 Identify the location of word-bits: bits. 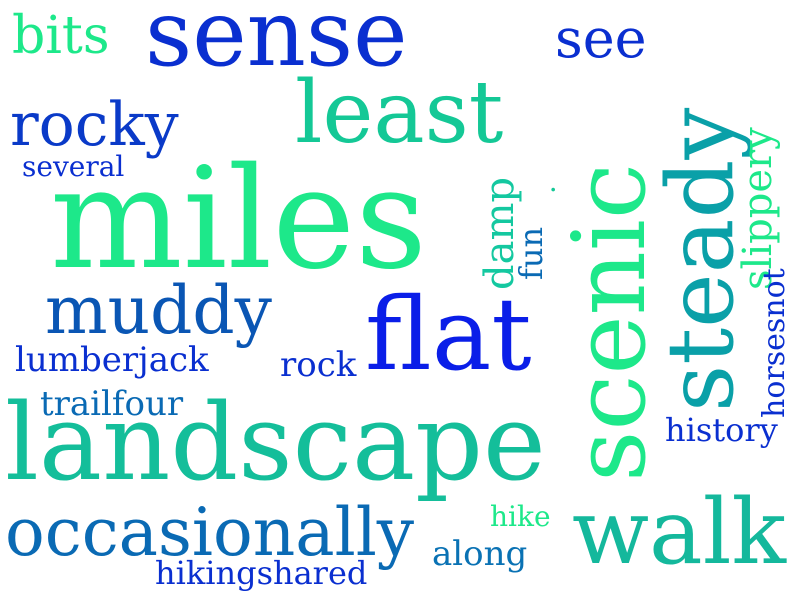
(61, 36).